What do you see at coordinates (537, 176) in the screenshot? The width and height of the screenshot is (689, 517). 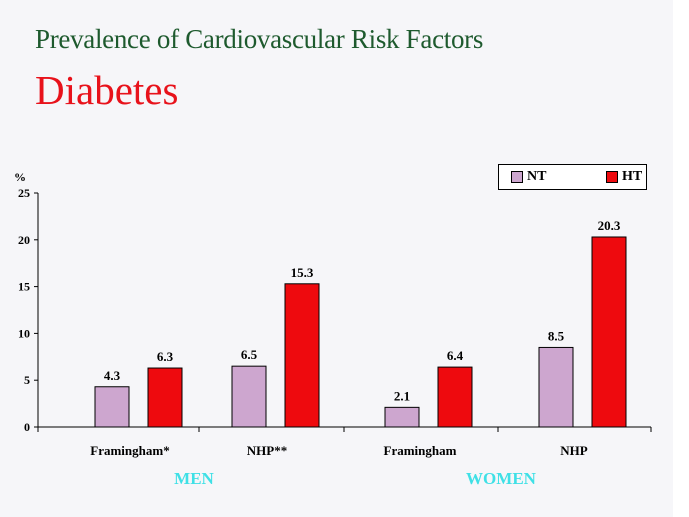 I see `legend-label-nt: NT` at bounding box center [537, 176].